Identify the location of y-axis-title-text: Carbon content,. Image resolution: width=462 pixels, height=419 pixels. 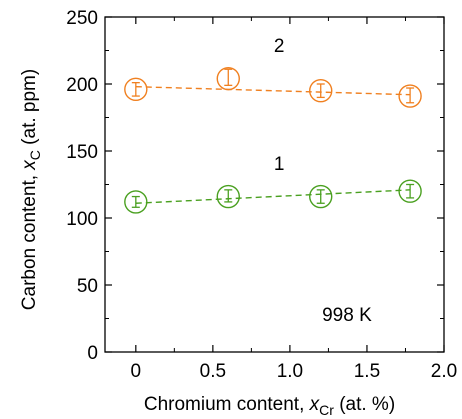
(29, 240).